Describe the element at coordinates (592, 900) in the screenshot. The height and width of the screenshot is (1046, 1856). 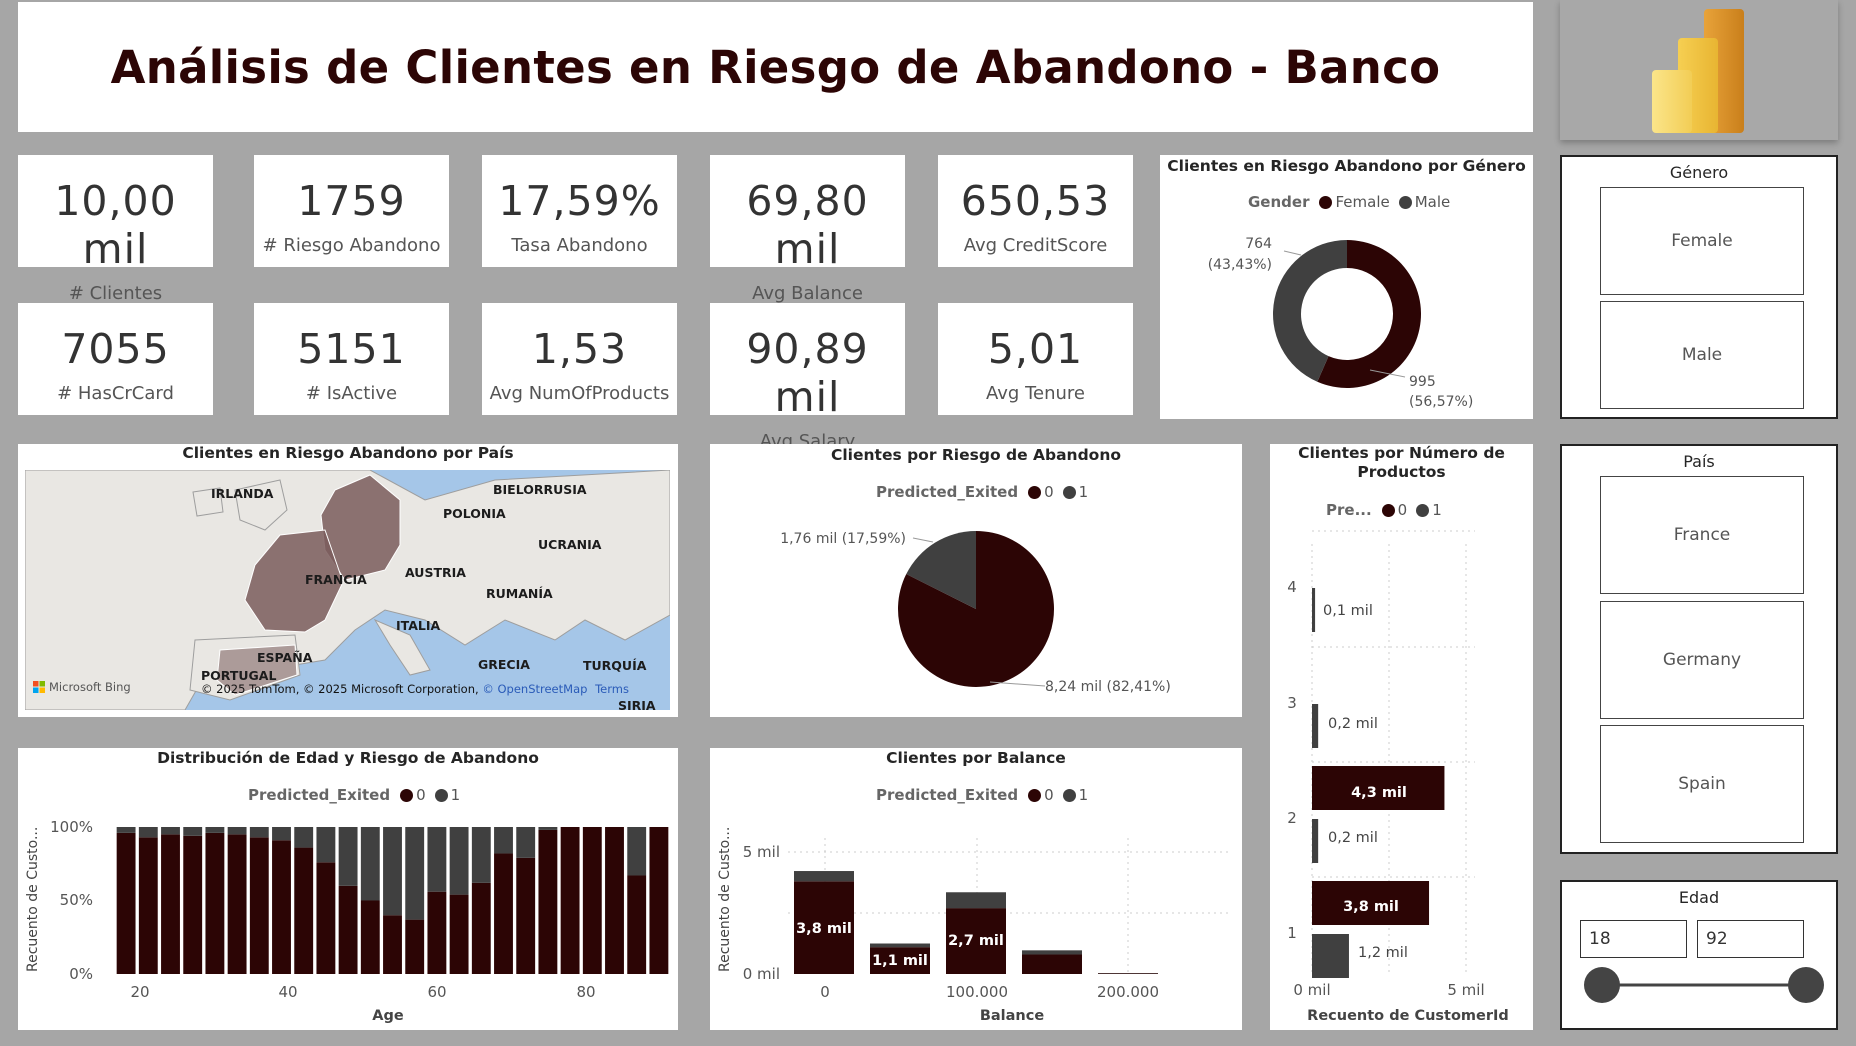
I see `bar-age-81-class0` at that location.